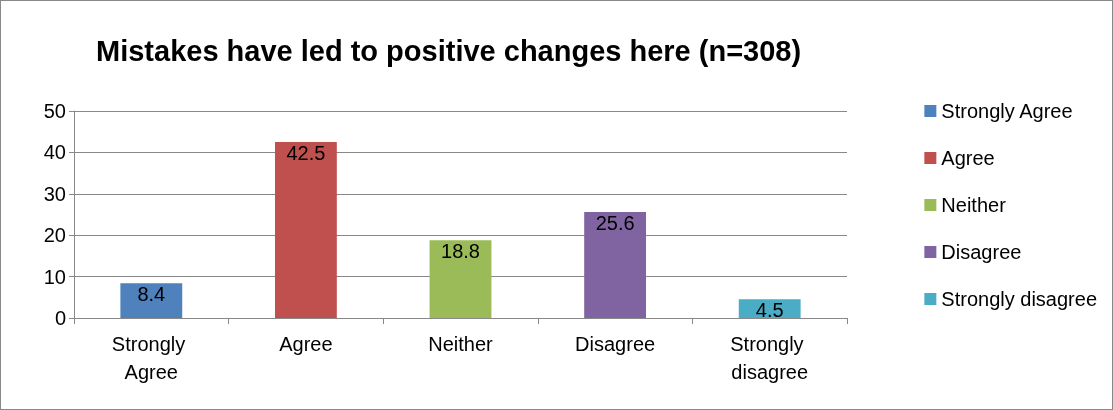  What do you see at coordinates (461, 344) in the screenshot?
I see `x-tick-label: Neither` at bounding box center [461, 344].